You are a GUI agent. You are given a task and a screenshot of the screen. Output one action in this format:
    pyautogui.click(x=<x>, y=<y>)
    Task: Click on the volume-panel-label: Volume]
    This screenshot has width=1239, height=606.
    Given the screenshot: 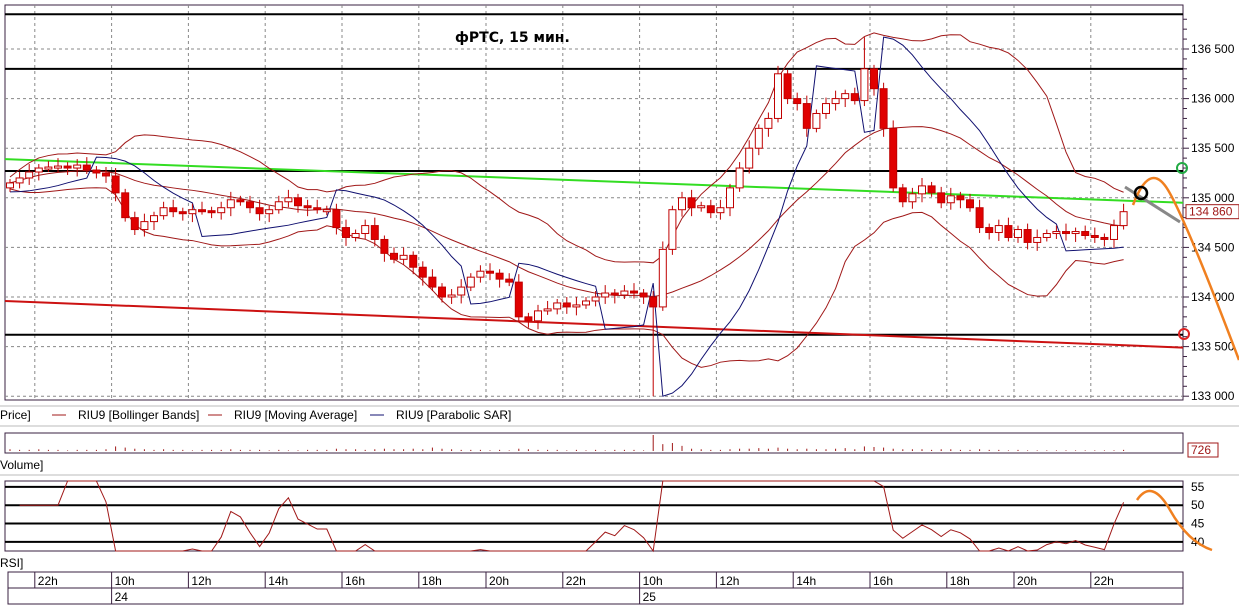 What is the action you would take?
    pyautogui.click(x=21, y=465)
    